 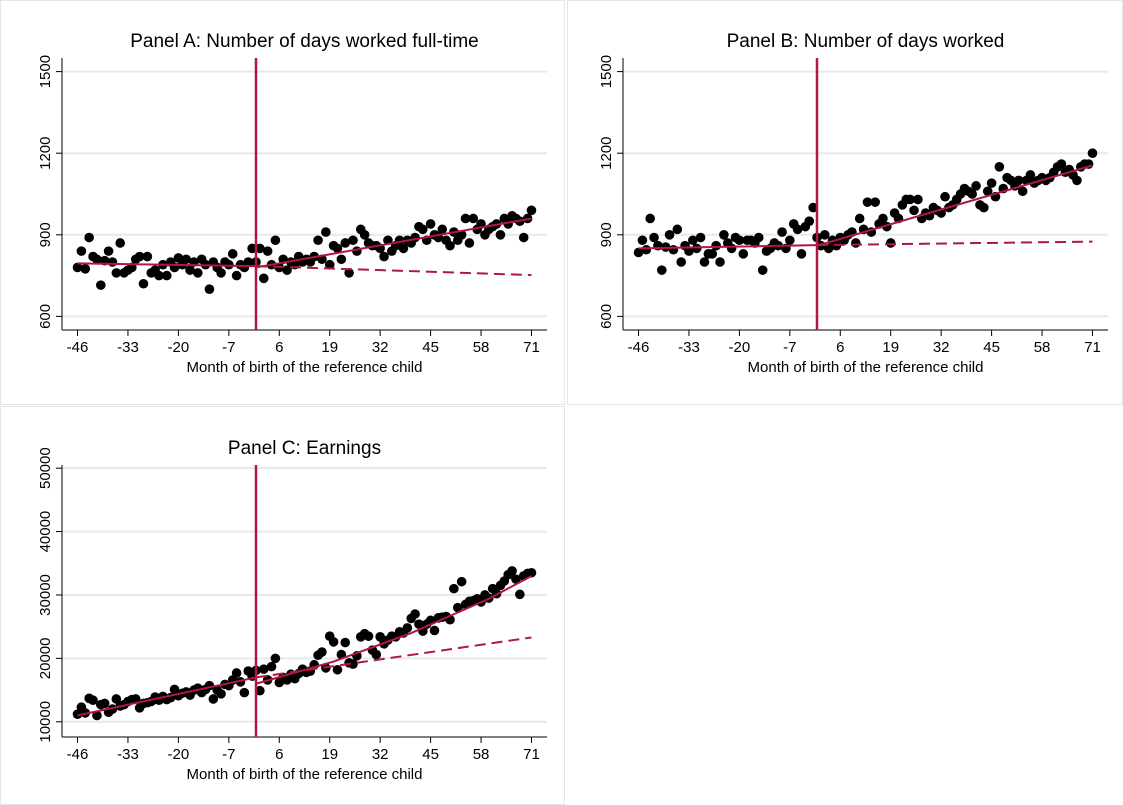 I want to click on x-tick-label: -46, so click(x=78, y=754).